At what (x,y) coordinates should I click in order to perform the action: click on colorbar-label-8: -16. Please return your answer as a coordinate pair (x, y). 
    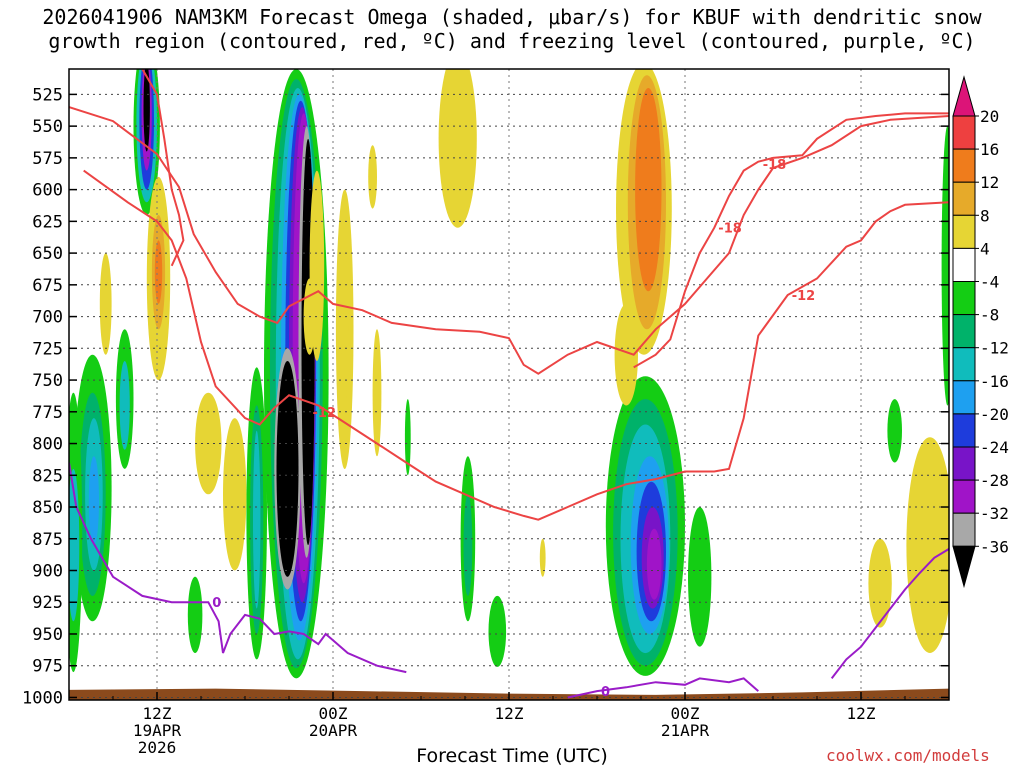
    Looking at the image, I should click on (994, 381).